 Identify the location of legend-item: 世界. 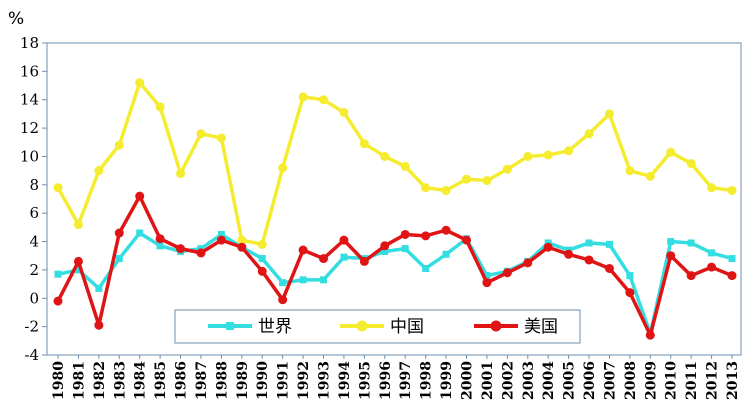
(250, 327).